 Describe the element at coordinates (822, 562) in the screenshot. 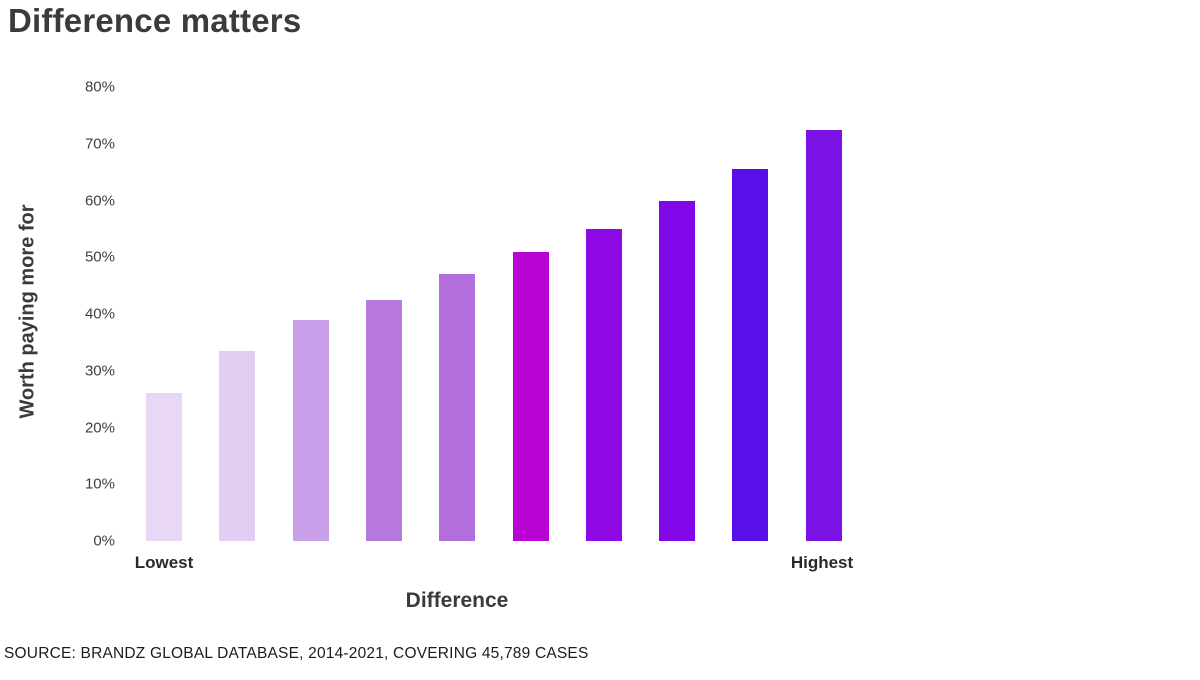

I see `x-axis-end-label-highest: Highest` at that location.